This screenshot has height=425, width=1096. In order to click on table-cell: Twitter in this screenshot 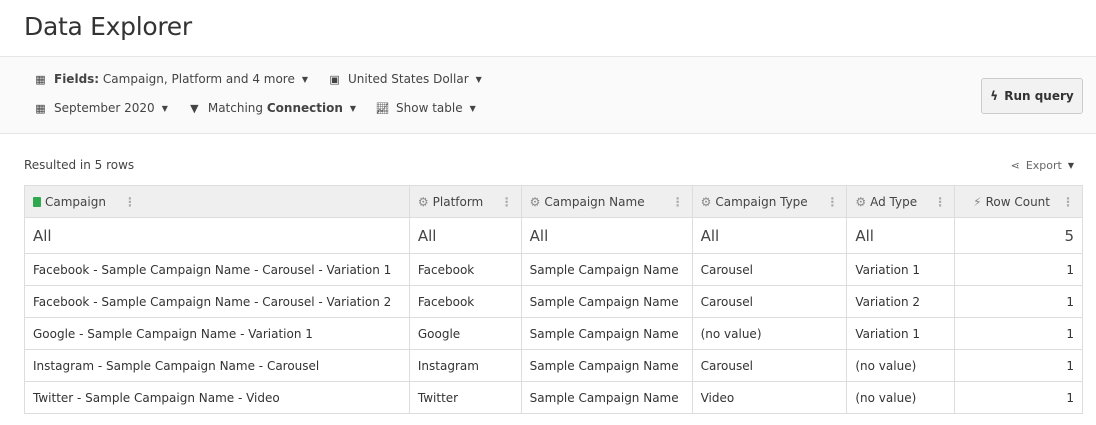, I will do `click(465, 397)`.